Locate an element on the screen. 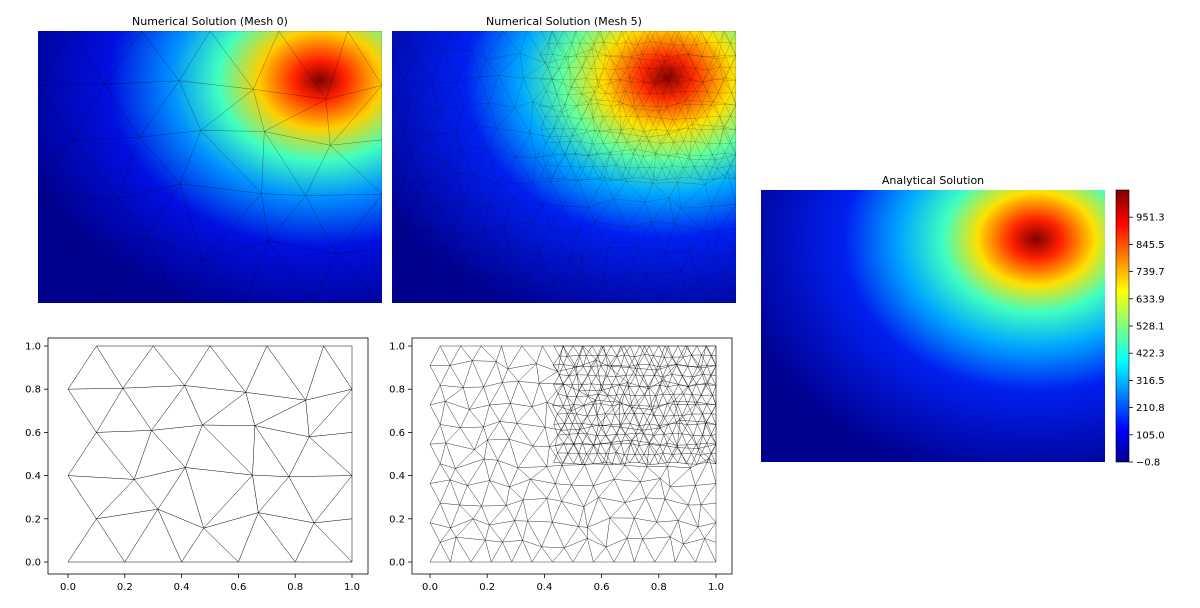  mesh0-solution-heatmap is located at coordinates (210, 167).